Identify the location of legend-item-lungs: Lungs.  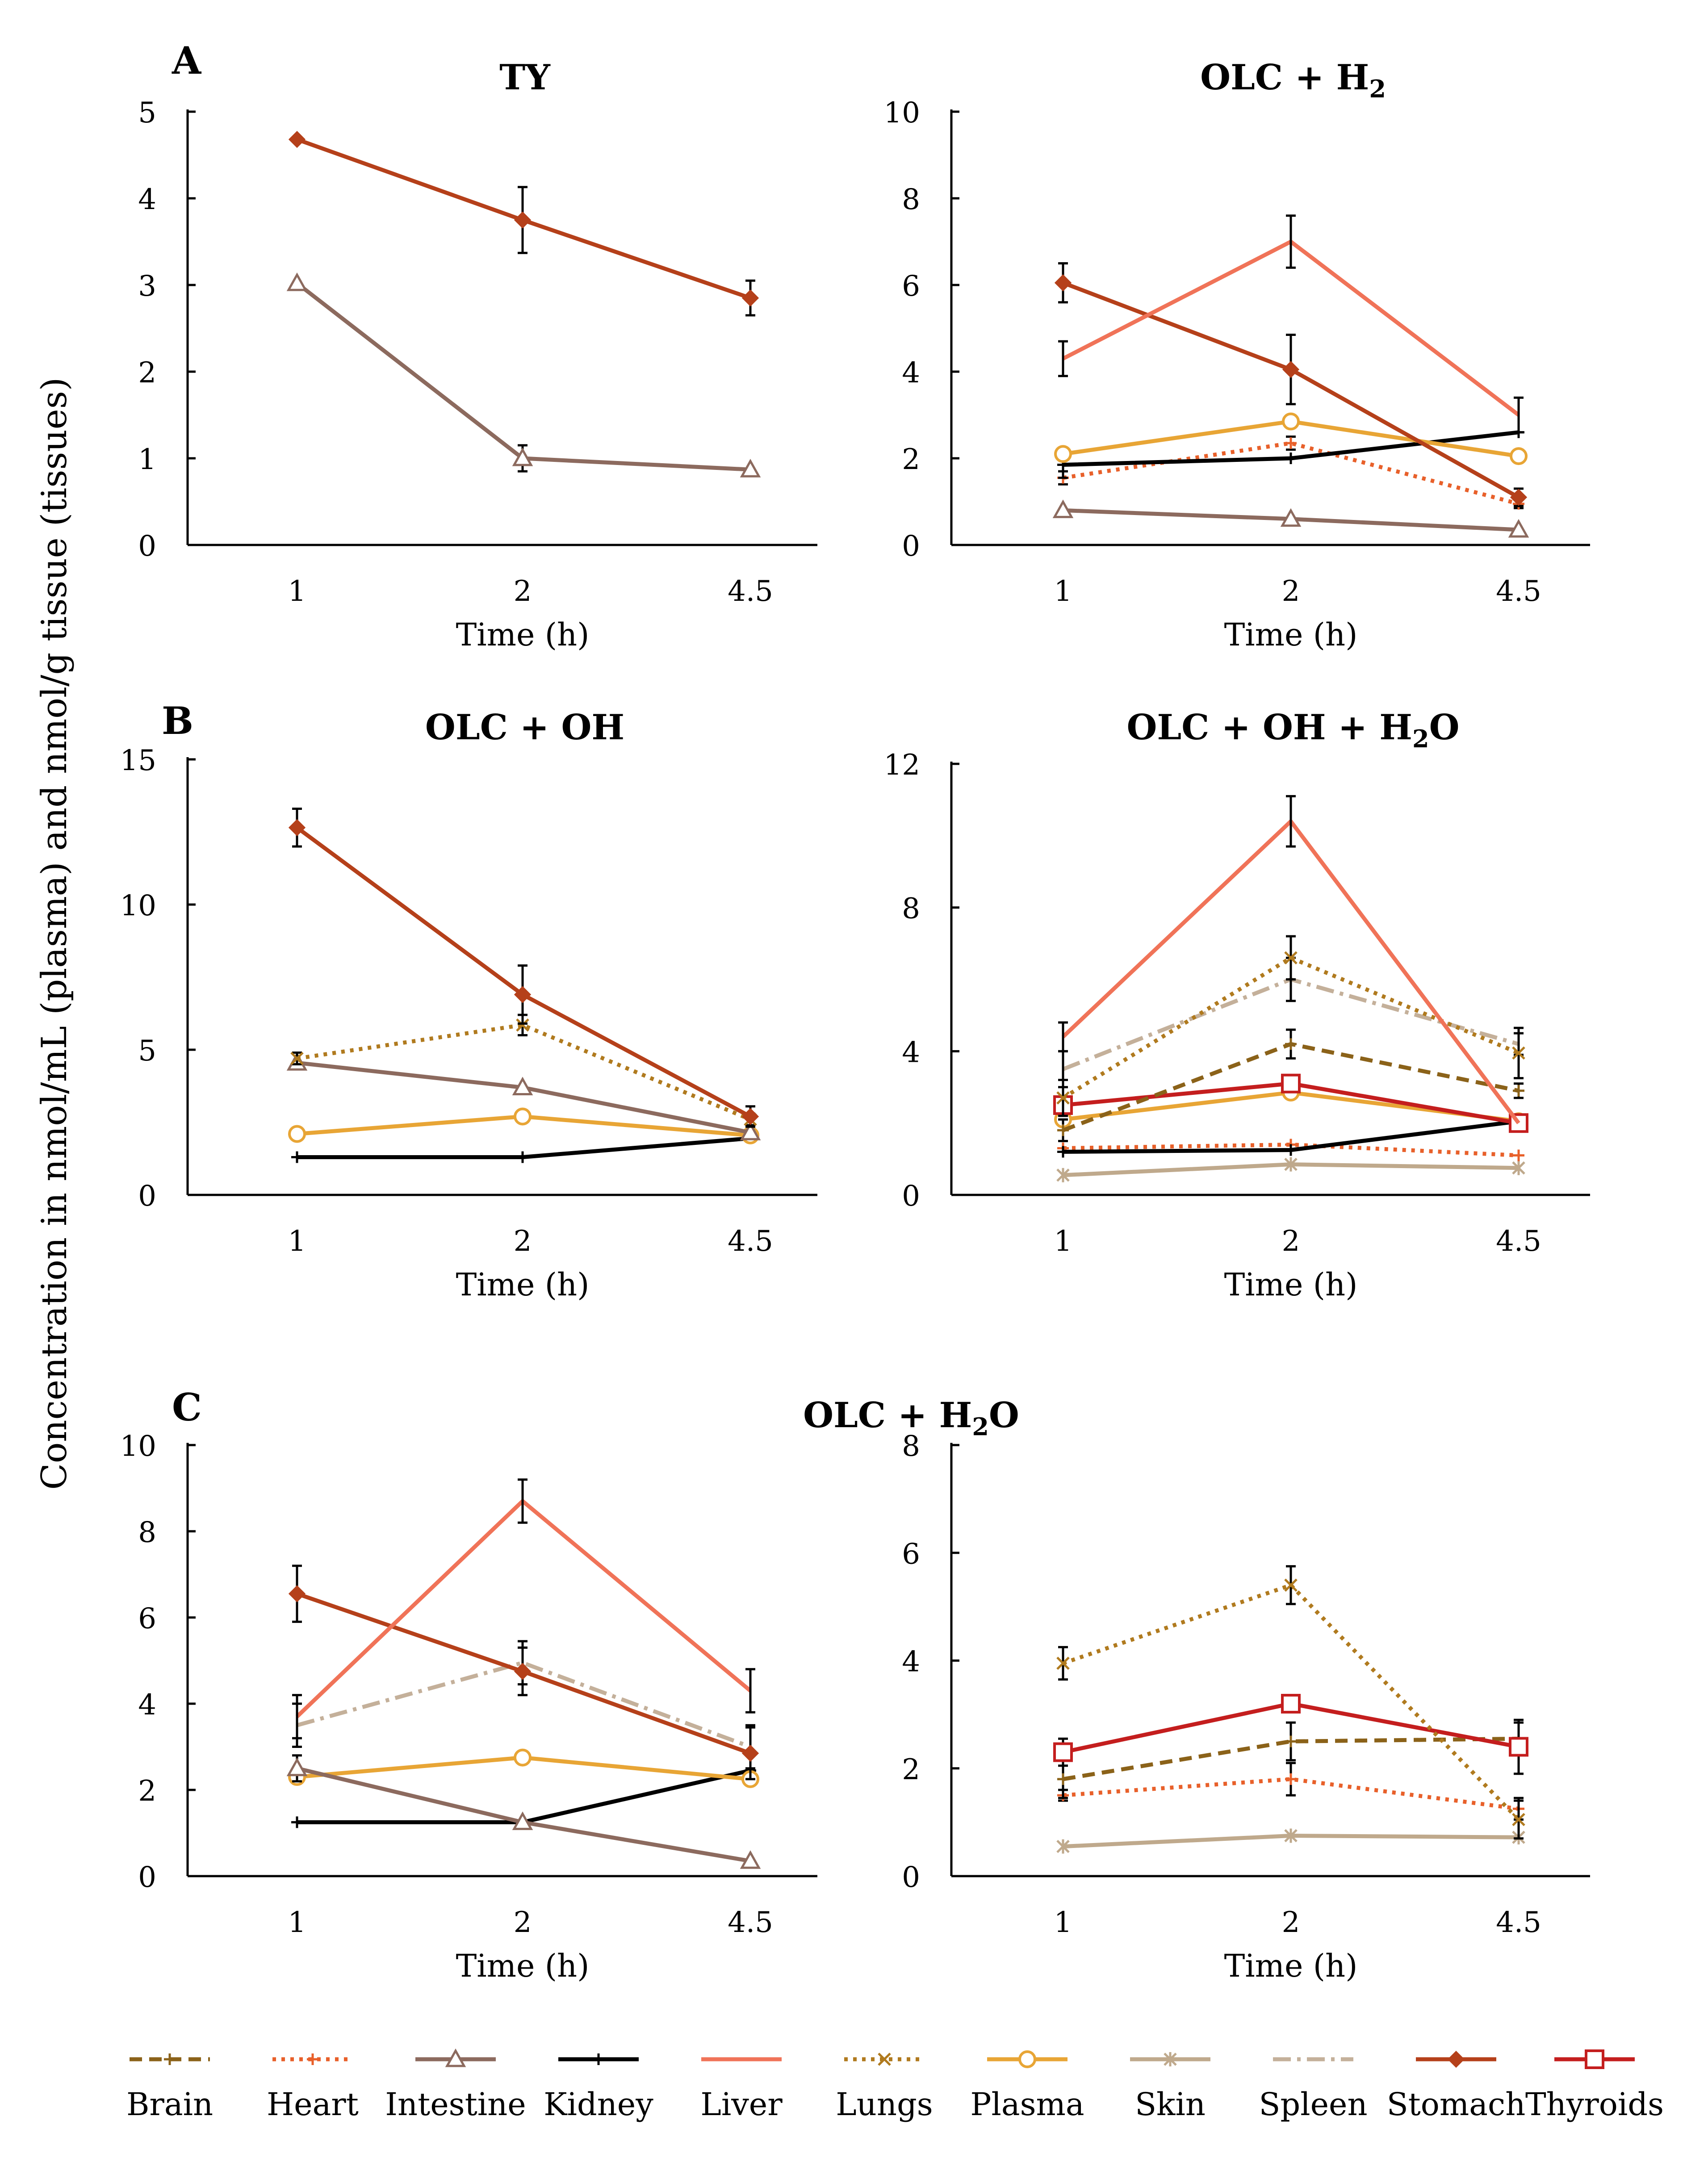
(884, 2088).